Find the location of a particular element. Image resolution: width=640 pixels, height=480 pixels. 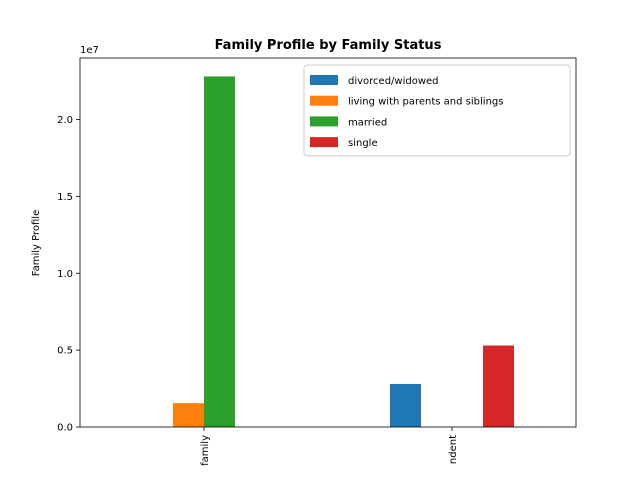

y-axis-offset-text: 1e7 is located at coordinates (89, 50).